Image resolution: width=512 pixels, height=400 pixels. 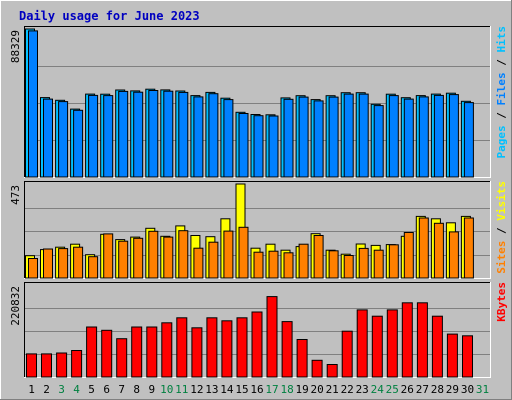 I want to click on hits-files-legend: Pages / Files / Hits, so click(x=501, y=92).